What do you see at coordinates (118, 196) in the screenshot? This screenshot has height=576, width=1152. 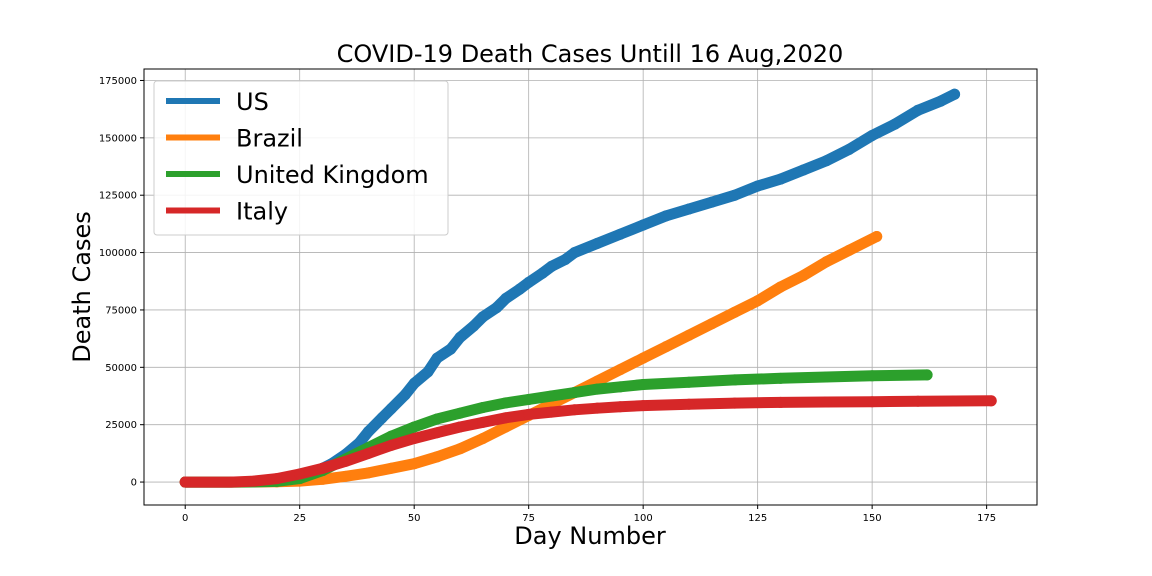 I see `y-tick-label: 125000` at bounding box center [118, 196].